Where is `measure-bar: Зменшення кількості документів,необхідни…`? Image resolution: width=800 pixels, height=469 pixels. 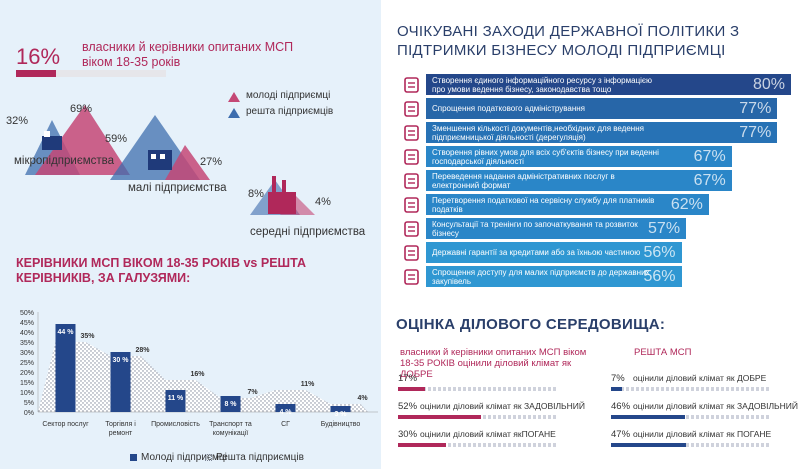 measure-bar: Зменшення кількості документів,необхідни… is located at coordinates (602, 132).